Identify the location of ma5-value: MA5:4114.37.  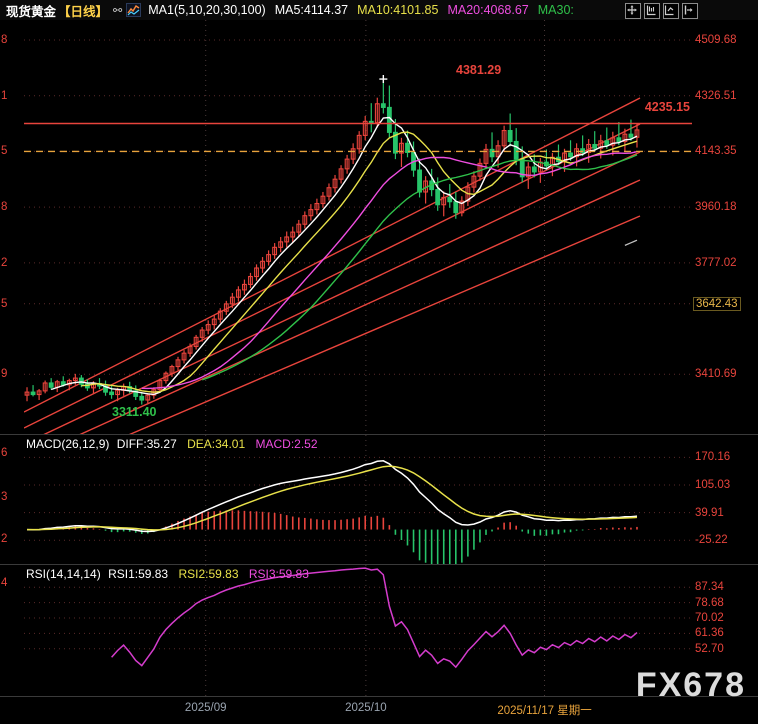
(311, 10).